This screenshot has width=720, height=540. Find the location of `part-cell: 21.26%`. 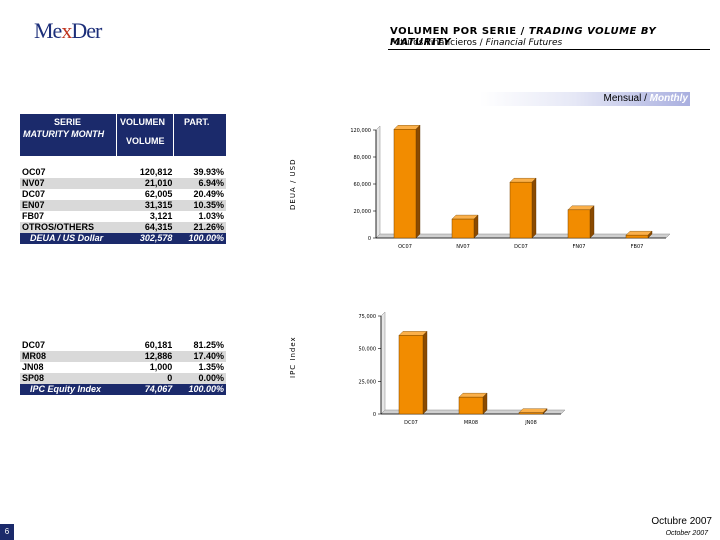

part-cell: 21.26% is located at coordinates (200, 227).